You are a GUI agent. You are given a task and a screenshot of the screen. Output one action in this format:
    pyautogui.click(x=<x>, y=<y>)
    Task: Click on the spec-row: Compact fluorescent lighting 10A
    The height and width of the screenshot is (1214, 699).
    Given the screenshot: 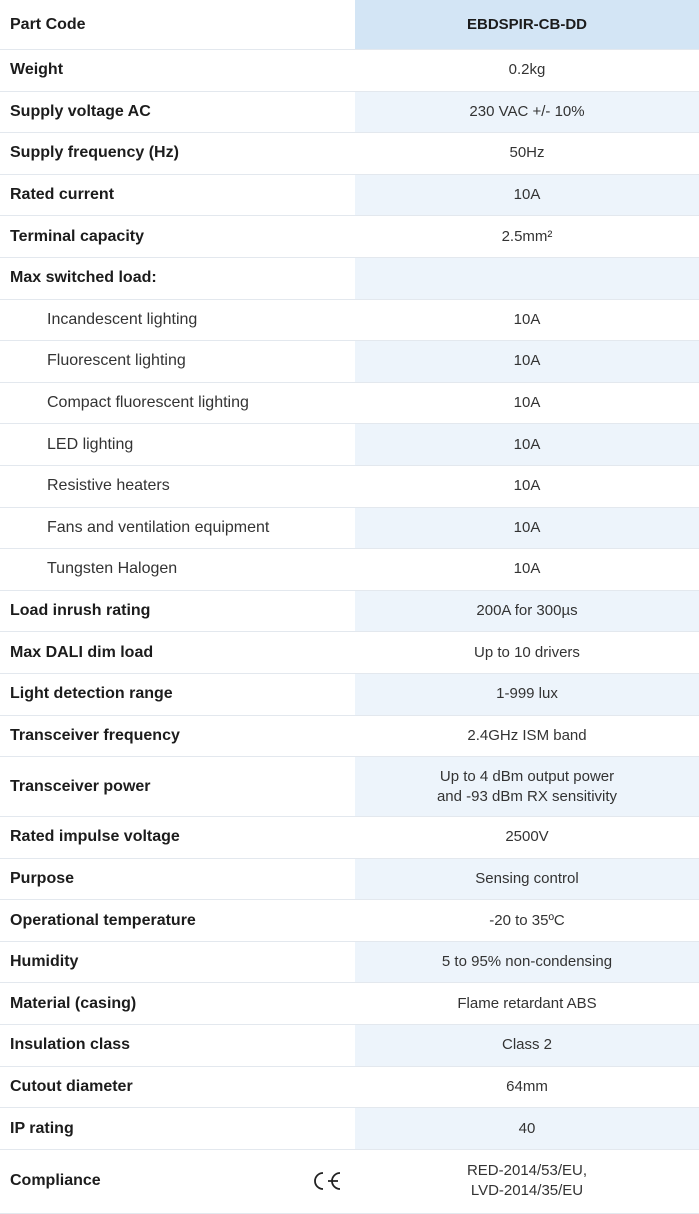 What is the action you would take?
    pyautogui.click(x=349, y=404)
    